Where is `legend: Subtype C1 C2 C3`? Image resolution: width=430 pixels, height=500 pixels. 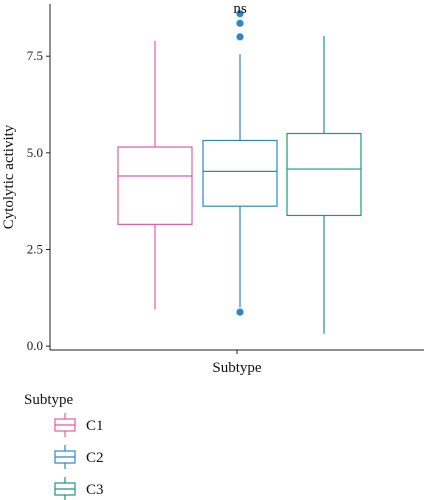 legend: Subtype C1 C2 C3 is located at coordinates (64, 446).